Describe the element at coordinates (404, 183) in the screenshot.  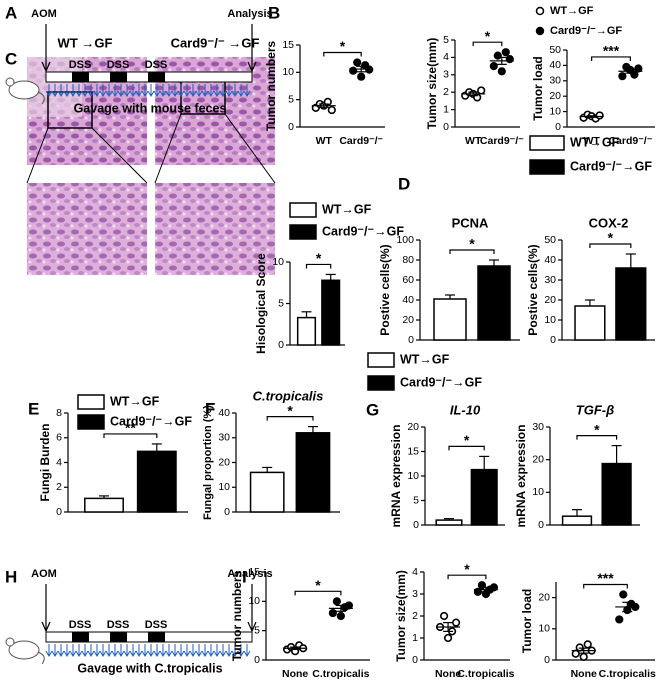
I see `panel-label: D` at that location.